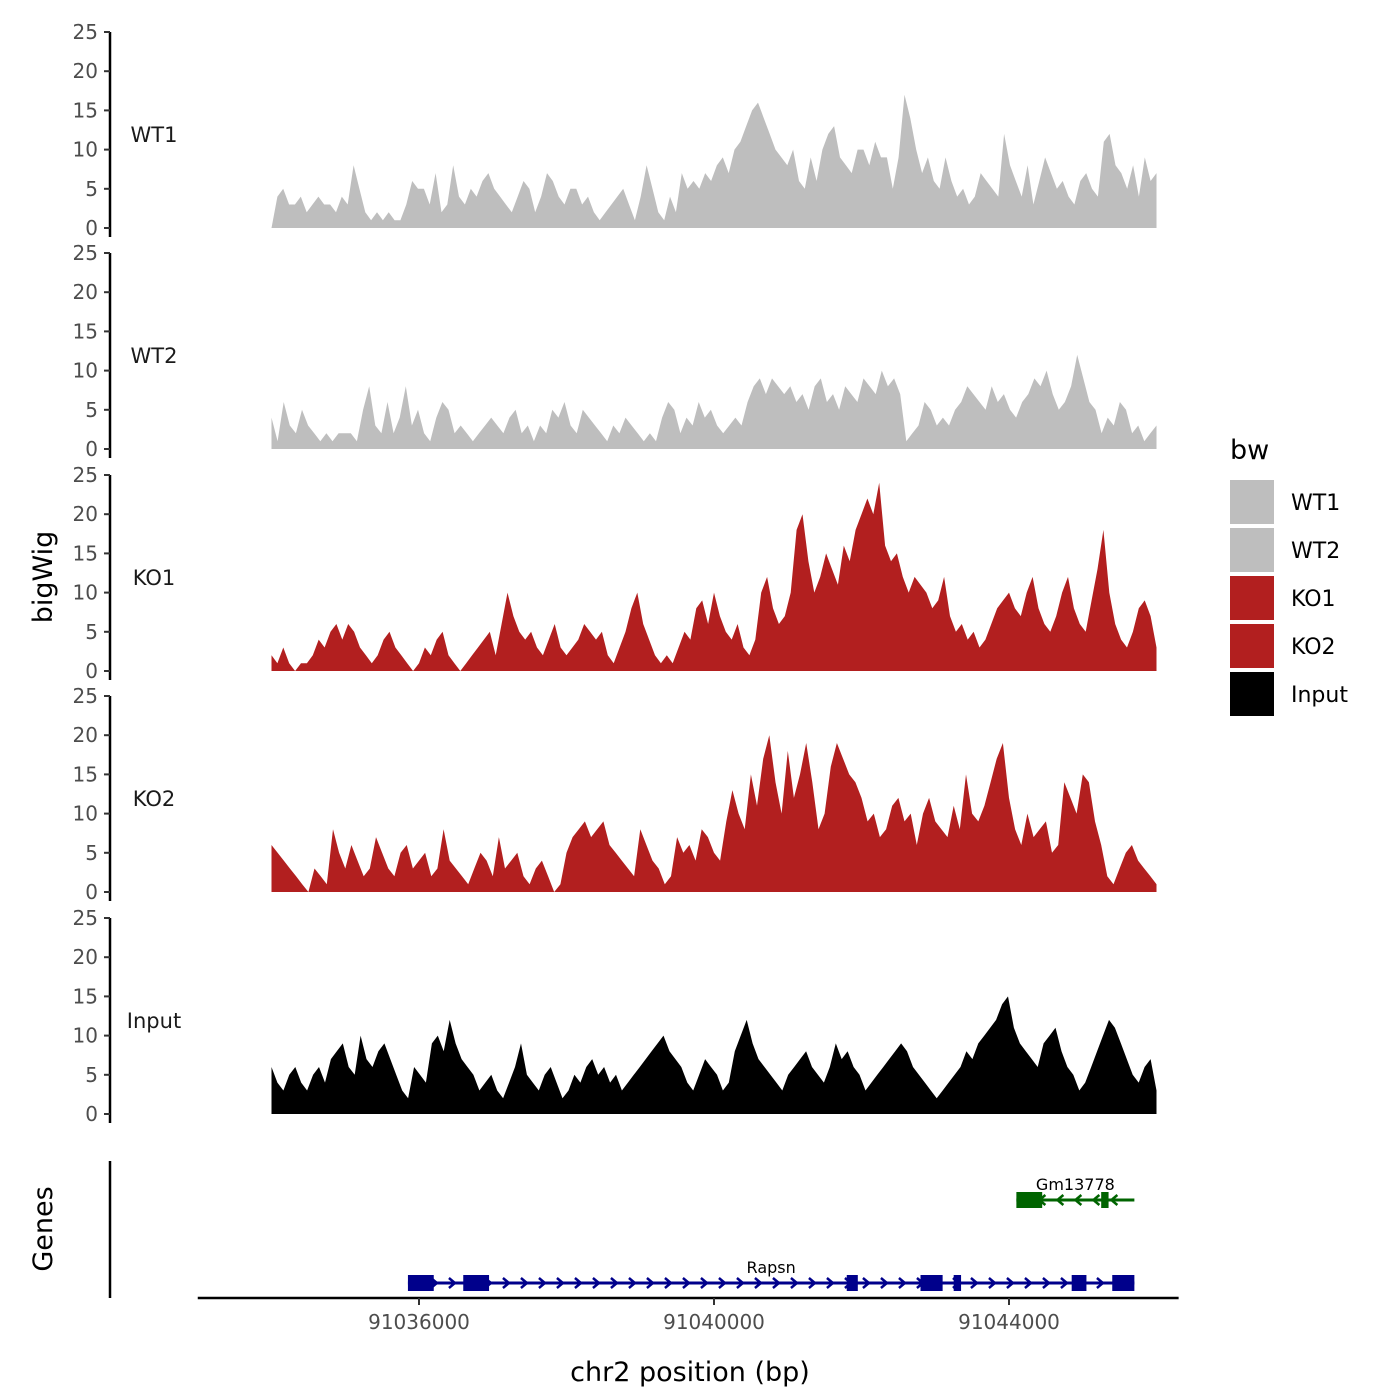 This screenshot has height=1400, width=1400. Describe the element at coordinates (714, 401) in the screenshot. I see `area-wt2` at that location.